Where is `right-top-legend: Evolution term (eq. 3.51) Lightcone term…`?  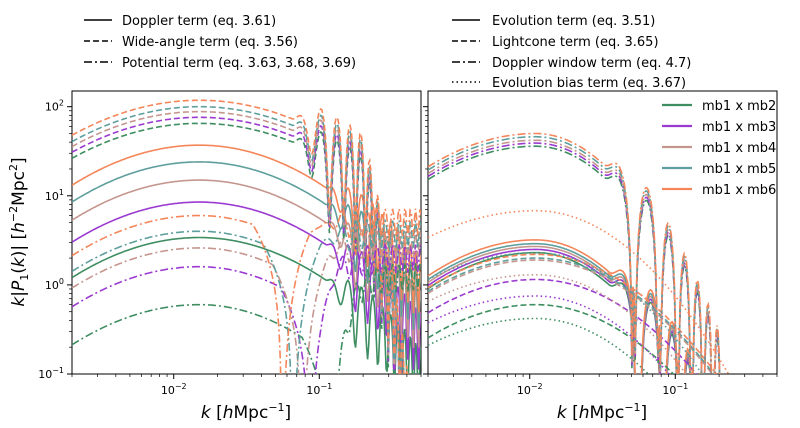
right-top-legend: Evolution term (eq. 3.51) Lightcone term… is located at coordinates (571, 52).